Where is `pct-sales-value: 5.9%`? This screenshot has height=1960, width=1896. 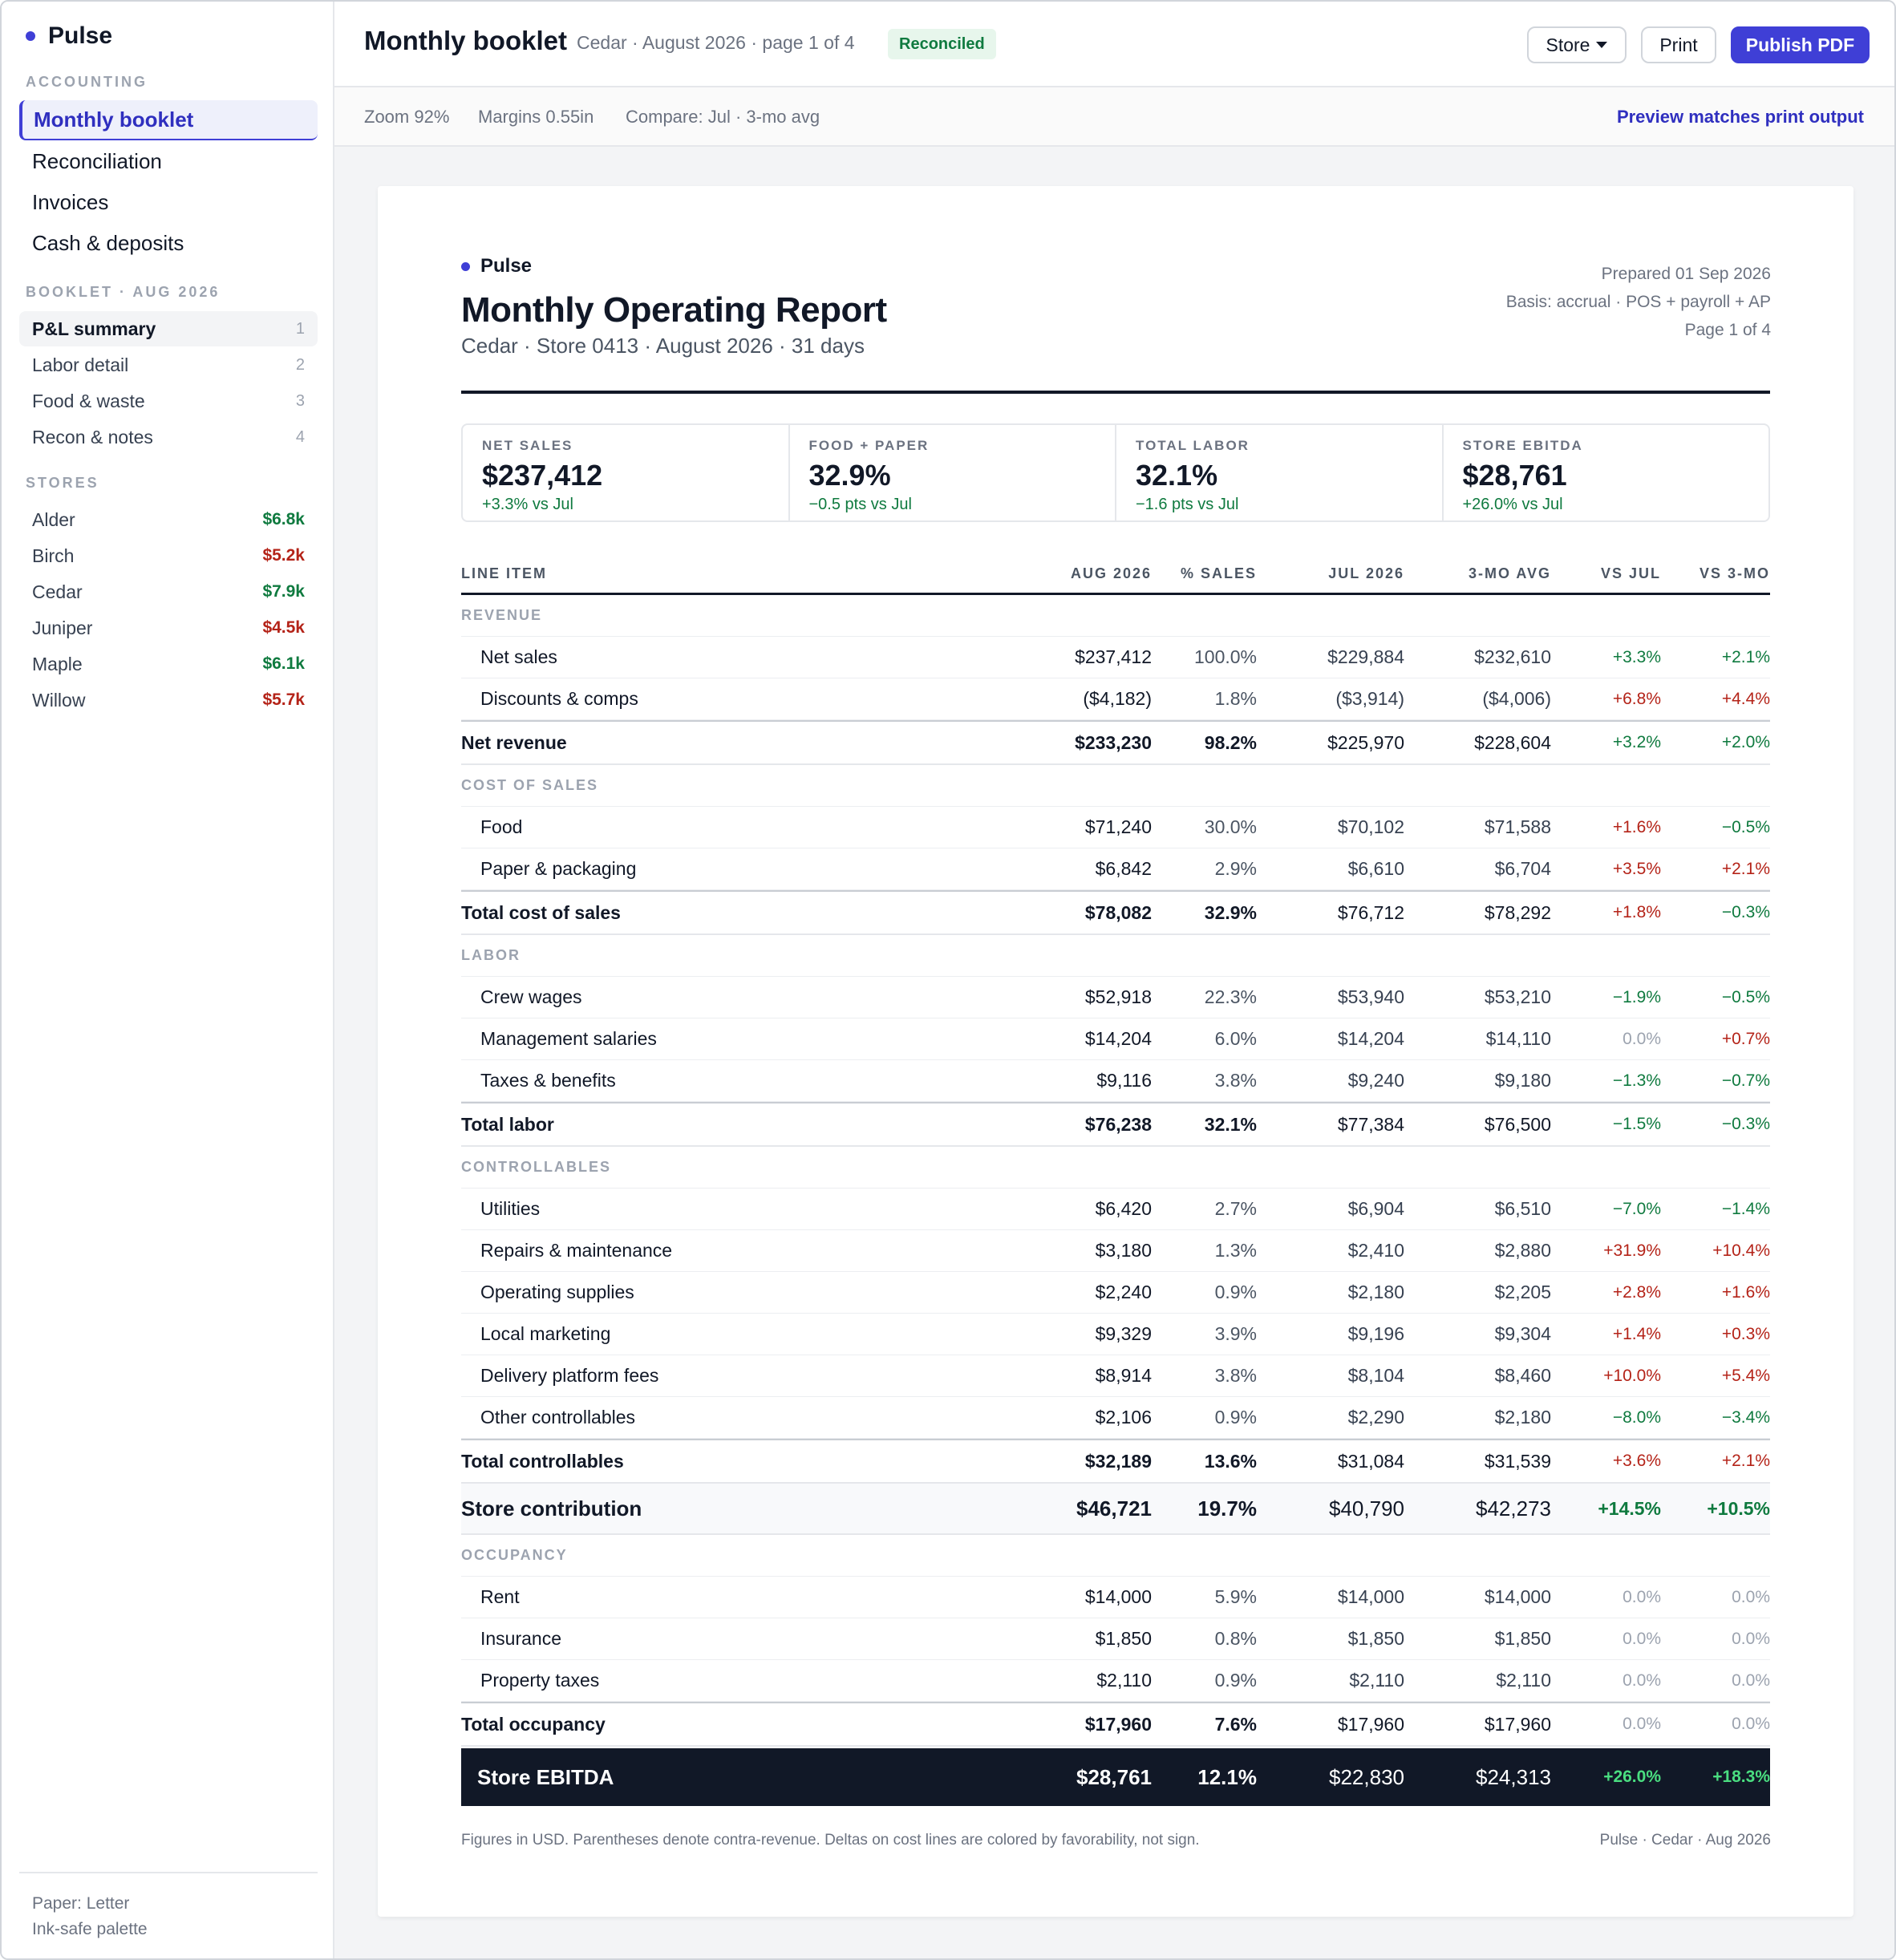
pct-sales-value: 5.9% is located at coordinates (1235, 1596).